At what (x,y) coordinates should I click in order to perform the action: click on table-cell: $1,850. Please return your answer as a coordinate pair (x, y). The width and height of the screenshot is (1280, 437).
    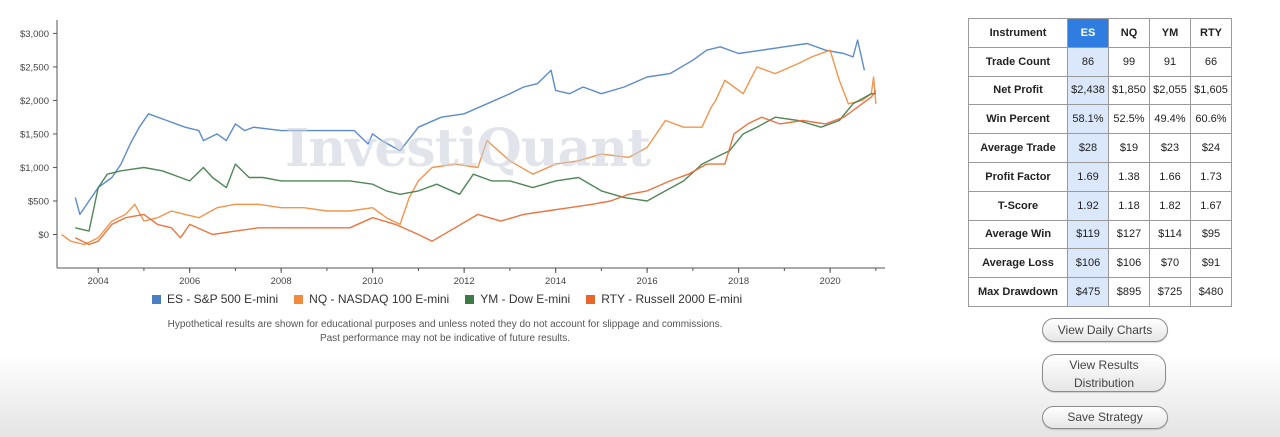
    Looking at the image, I should click on (1129, 90).